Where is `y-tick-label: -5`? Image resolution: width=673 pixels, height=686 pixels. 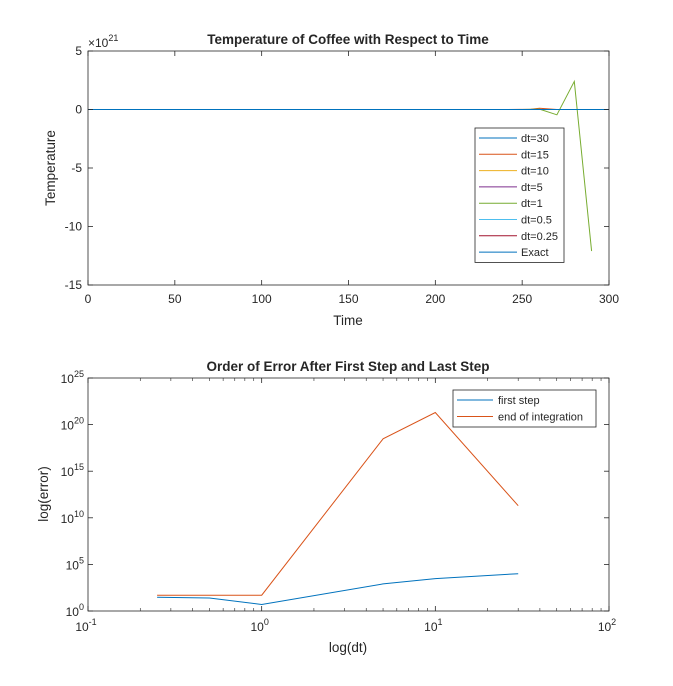 y-tick-label: -5 is located at coordinates (76, 168).